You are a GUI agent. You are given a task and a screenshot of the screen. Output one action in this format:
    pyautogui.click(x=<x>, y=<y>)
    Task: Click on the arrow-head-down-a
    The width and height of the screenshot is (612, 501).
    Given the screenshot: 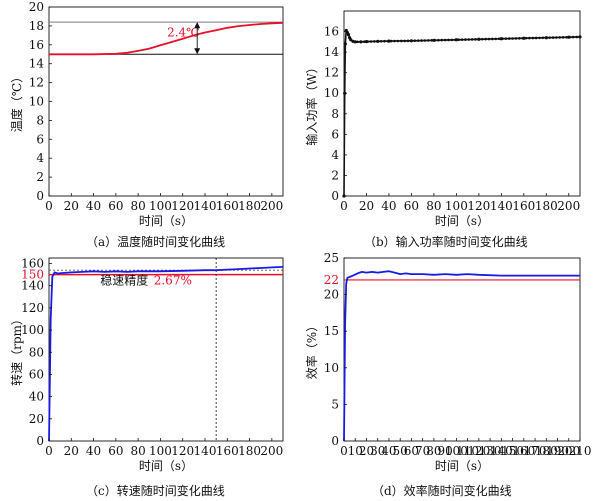 What is the action you would take?
    pyautogui.click(x=197, y=51)
    